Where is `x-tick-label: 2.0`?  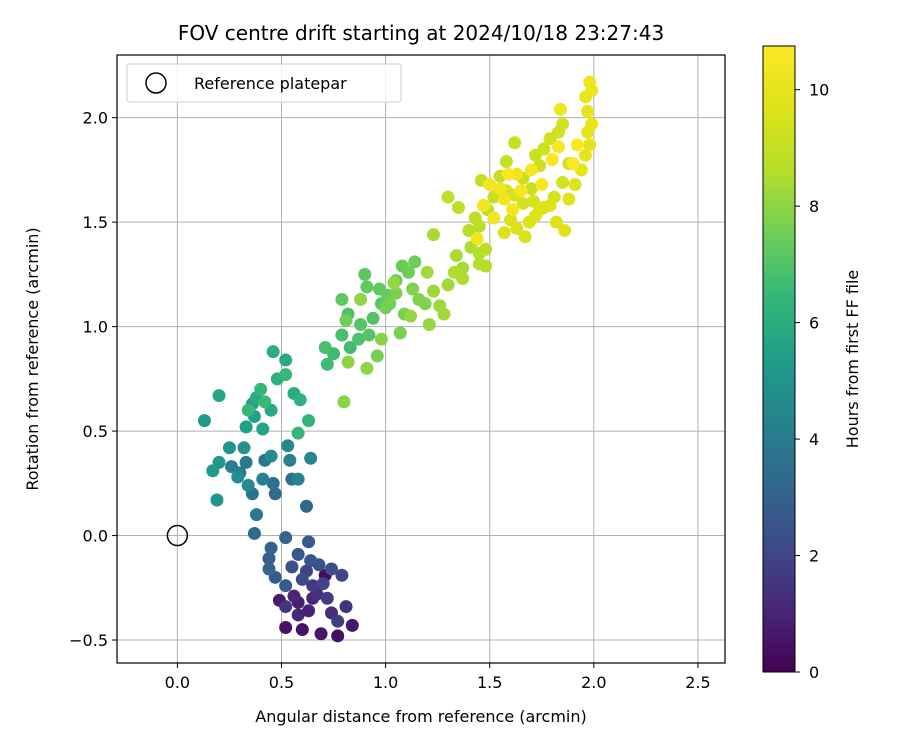 x-tick-label: 2.0 is located at coordinates (593, 682).